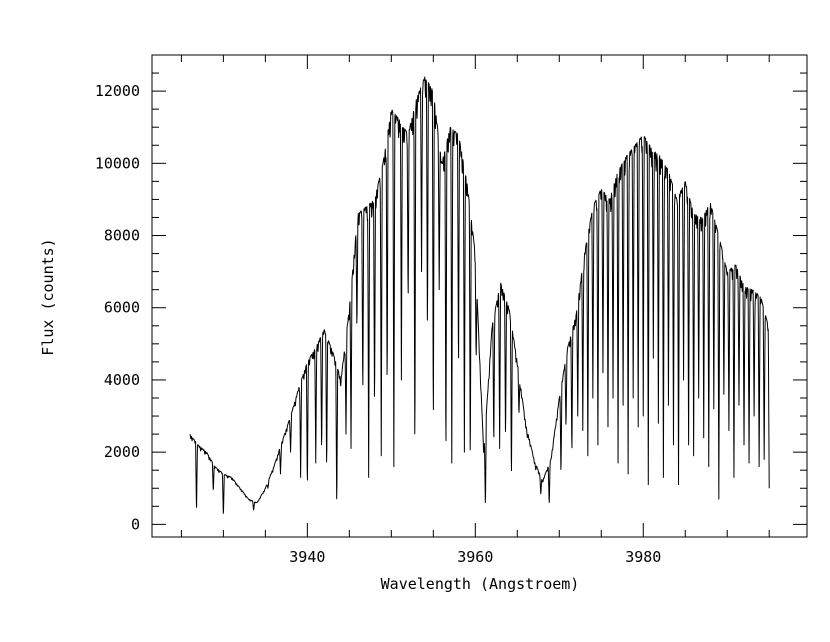 The image size is (830, 642). I want to click on y-tick-label: 0, so click(135, 524).